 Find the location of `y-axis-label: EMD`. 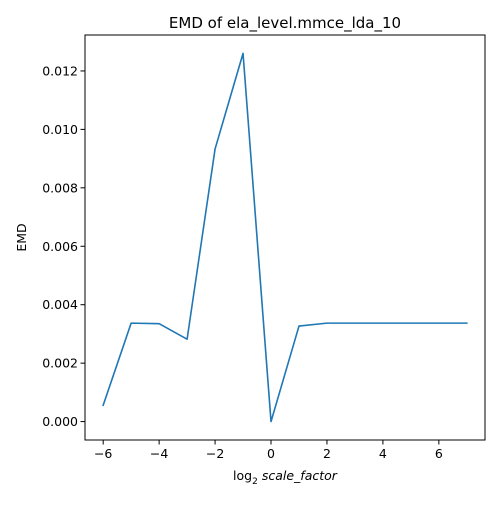

y-axis-label: EMD is located at coordinates (21, 237).